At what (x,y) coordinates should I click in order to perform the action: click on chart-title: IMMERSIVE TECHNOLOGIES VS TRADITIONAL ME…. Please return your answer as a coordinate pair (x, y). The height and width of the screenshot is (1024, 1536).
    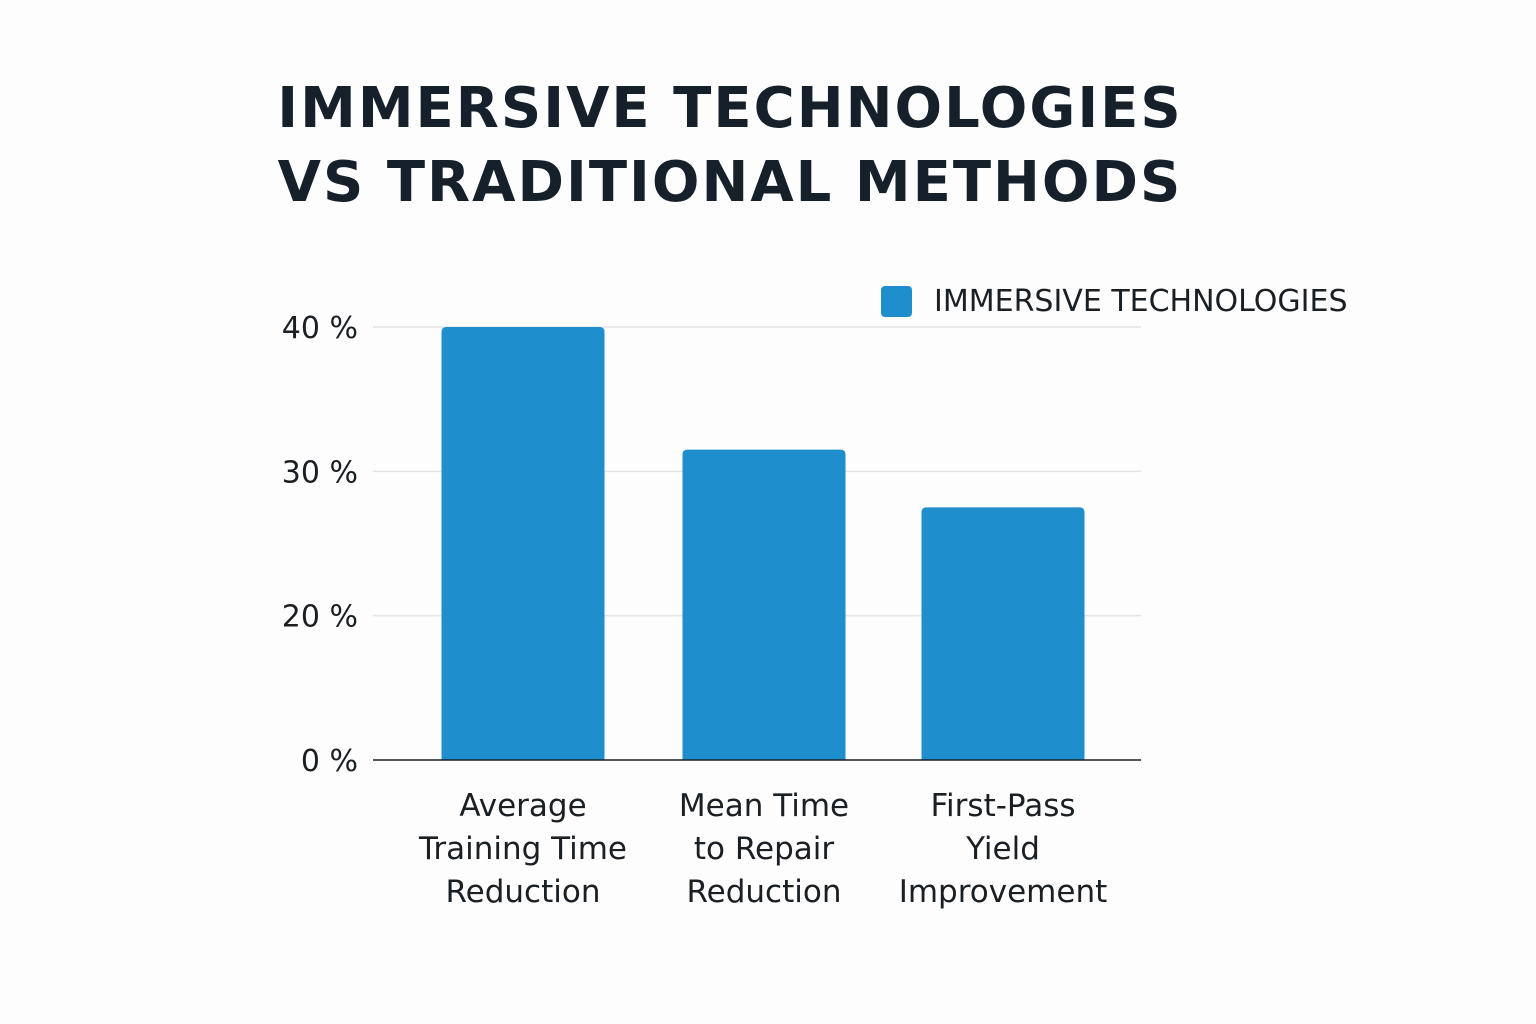
    Looking at the image, I should click on (730, 146).